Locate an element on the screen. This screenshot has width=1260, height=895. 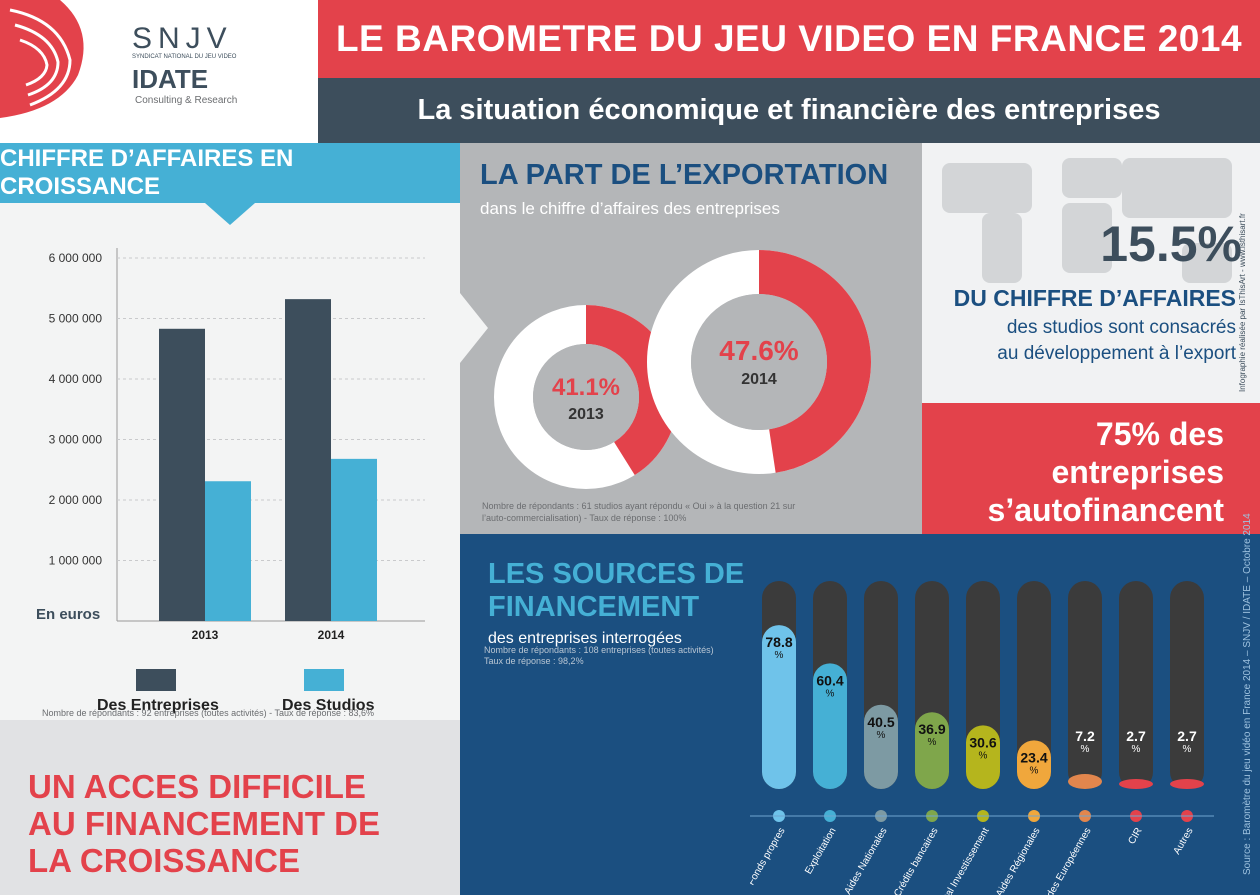
source-value-label: 78.8 is located at coordinates (778, 642).